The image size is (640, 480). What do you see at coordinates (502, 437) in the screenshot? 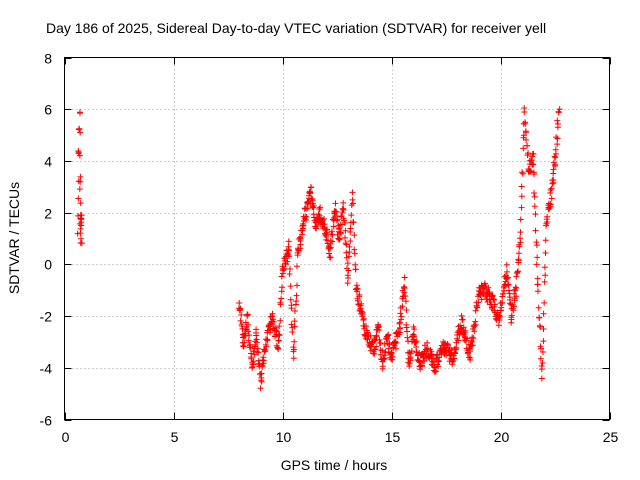
I see `x-tick-label: 20` at bounding box center [502, 437].